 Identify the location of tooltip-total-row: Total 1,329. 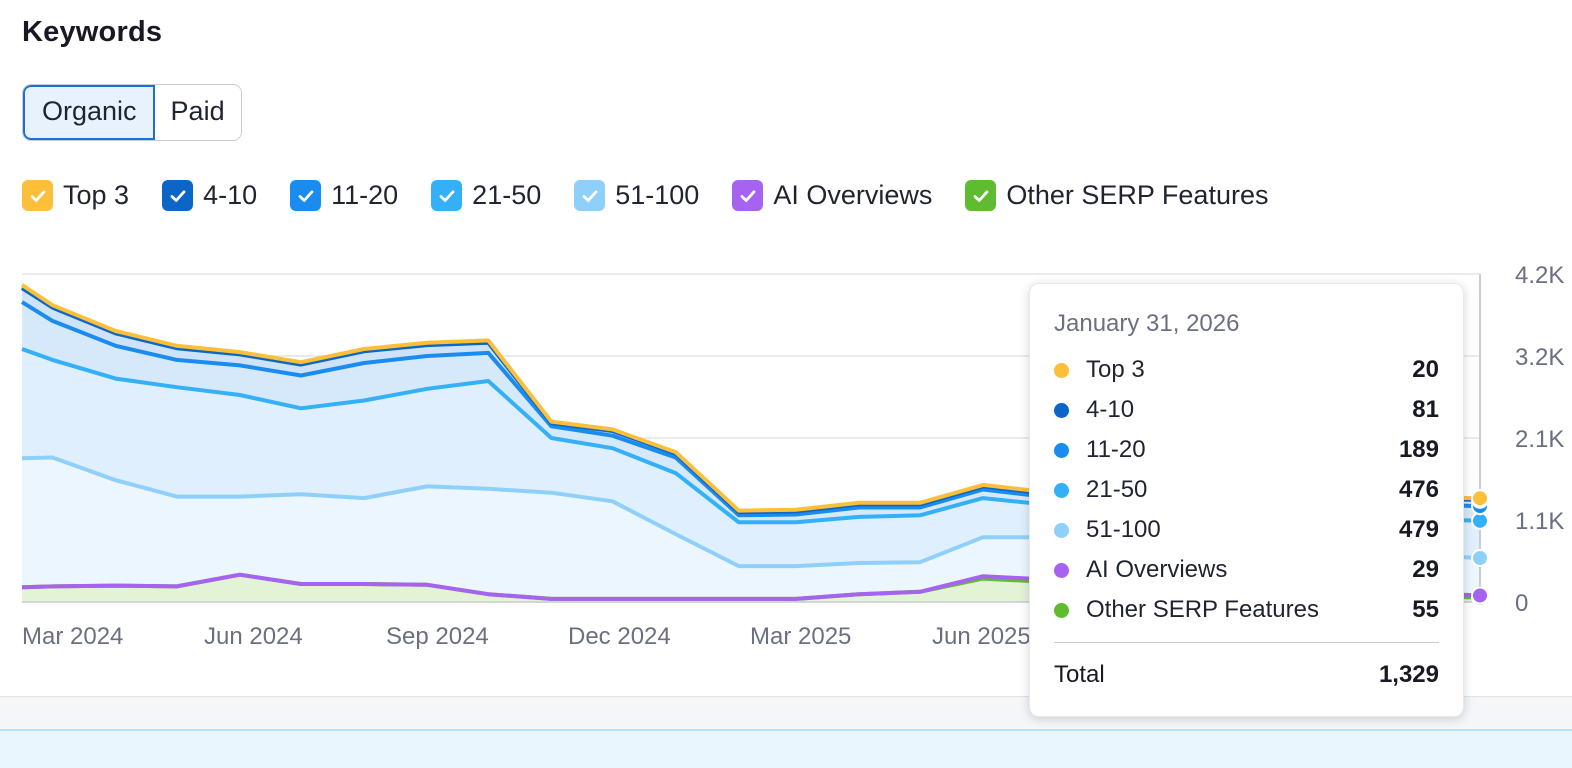
(1246, 675).